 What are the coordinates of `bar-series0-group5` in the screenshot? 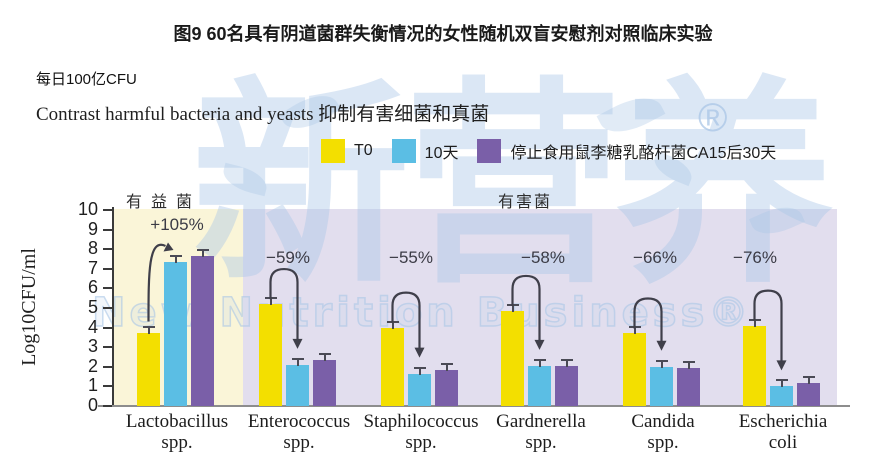 It's located at (754, 365).